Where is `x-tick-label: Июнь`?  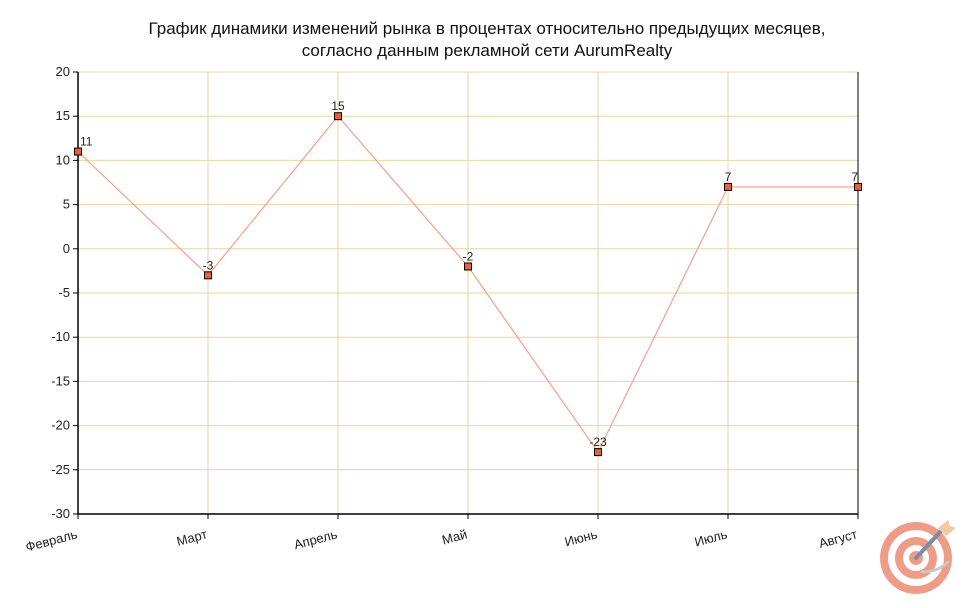
x-tick-label: Июнь is located at coordinates (581, 537).